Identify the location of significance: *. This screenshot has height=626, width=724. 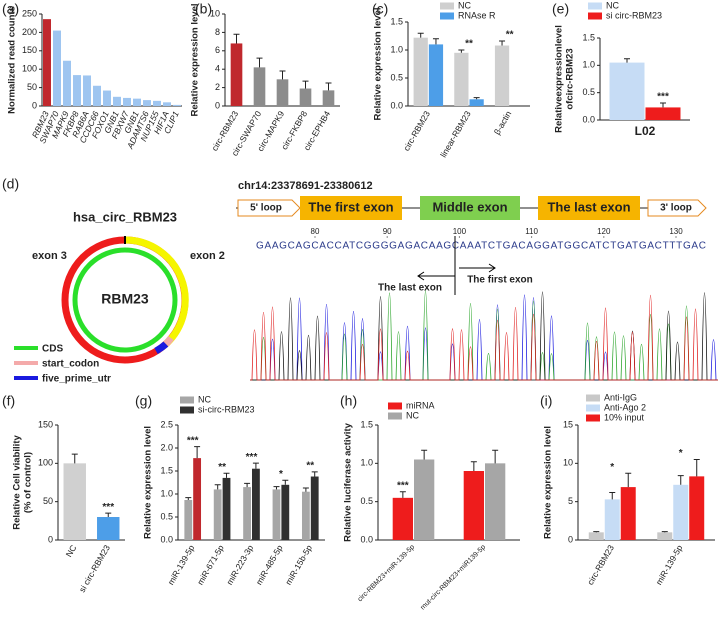
(612, 467).